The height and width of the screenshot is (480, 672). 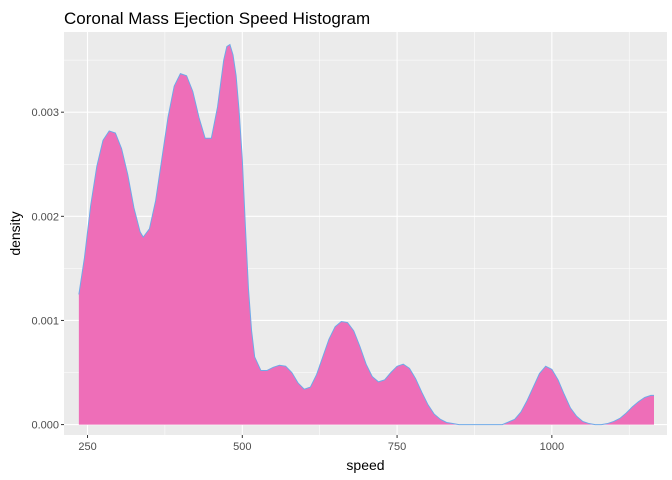 I want to click on x-tick-label: 1000, so click(x=552, y=447).